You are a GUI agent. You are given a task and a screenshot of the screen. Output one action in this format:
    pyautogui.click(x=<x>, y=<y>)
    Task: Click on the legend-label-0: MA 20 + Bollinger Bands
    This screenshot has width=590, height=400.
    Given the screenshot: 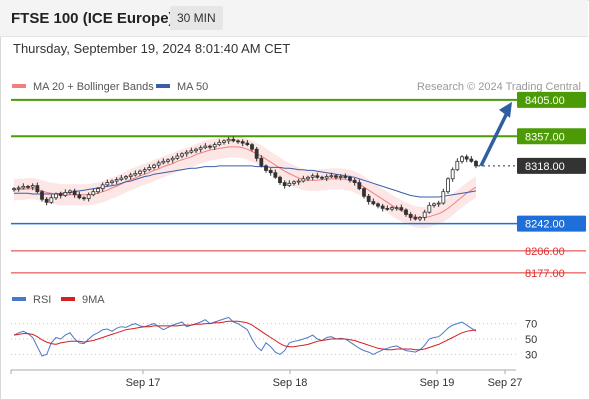 What is the action you would take?
    pyautogui.click(x=93, y=87)
    